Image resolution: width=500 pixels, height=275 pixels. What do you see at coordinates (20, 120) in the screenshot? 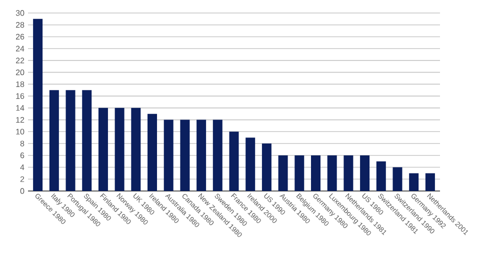
I see `y-tick-label: 12` at bounding box center [20, 120].